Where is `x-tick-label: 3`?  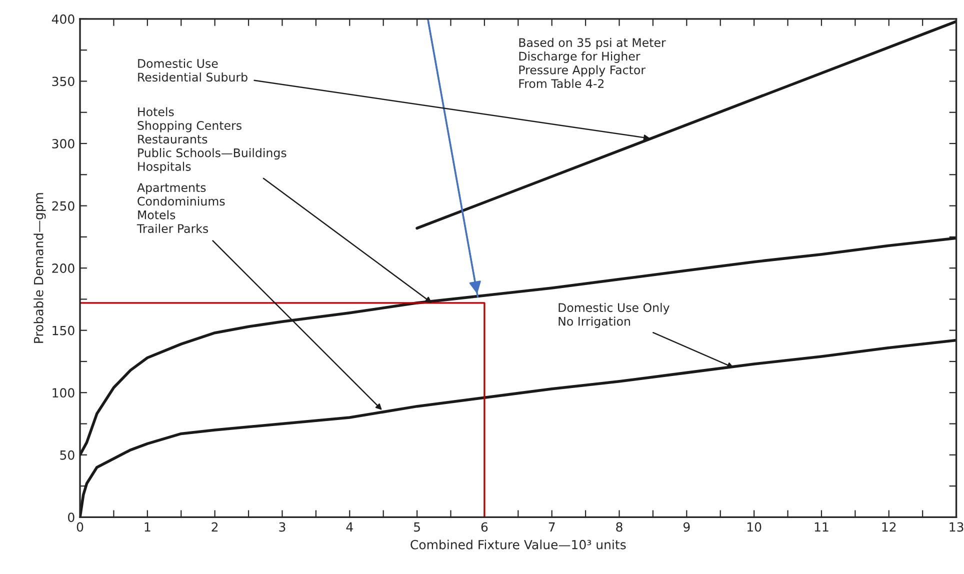
x-tick-label: 3 is located at coordinates (282, 527).